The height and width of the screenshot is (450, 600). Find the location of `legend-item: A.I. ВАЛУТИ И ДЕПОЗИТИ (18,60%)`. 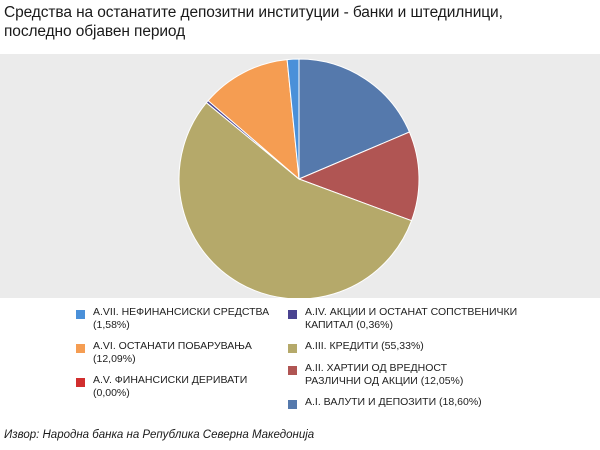

legend-item: A.I. ВАЛУТИ И ДЕПОЗИТИ (18,60%) is located at coordinates (385, 402).